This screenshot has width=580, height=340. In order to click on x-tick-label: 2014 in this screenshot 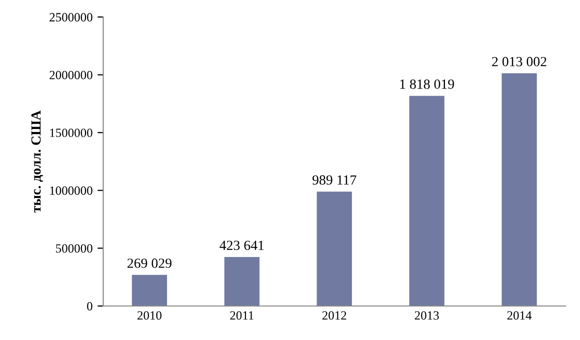, I will do `click(519, 315)`.